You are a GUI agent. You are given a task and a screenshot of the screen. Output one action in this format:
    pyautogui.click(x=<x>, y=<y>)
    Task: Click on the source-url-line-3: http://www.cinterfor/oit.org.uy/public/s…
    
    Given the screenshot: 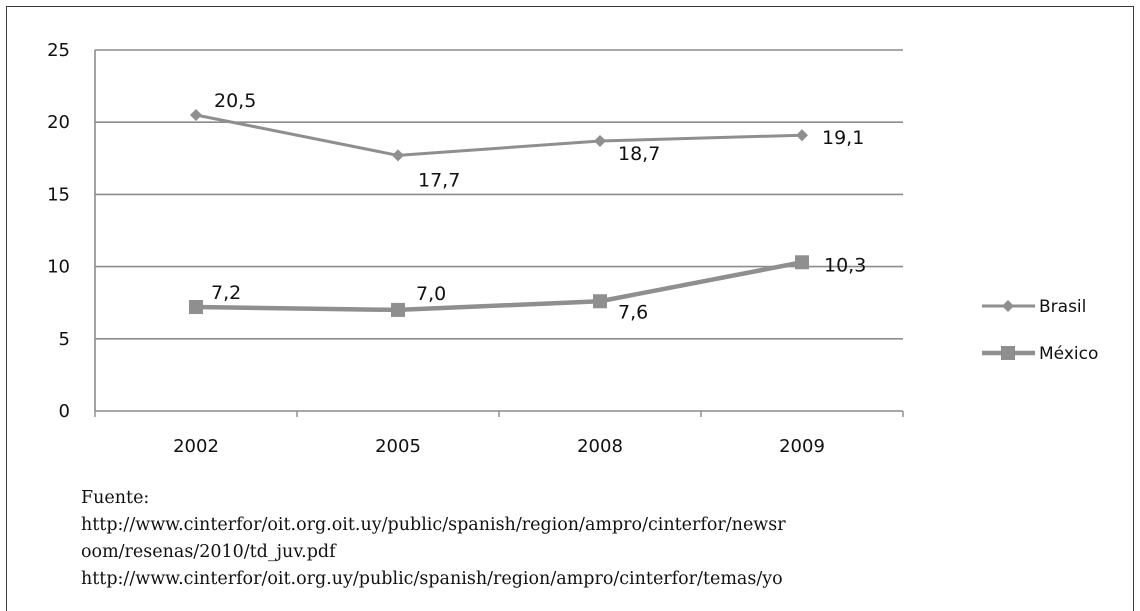 What is the action you would take?
    pyautogui.click(x=432, y=579)
    